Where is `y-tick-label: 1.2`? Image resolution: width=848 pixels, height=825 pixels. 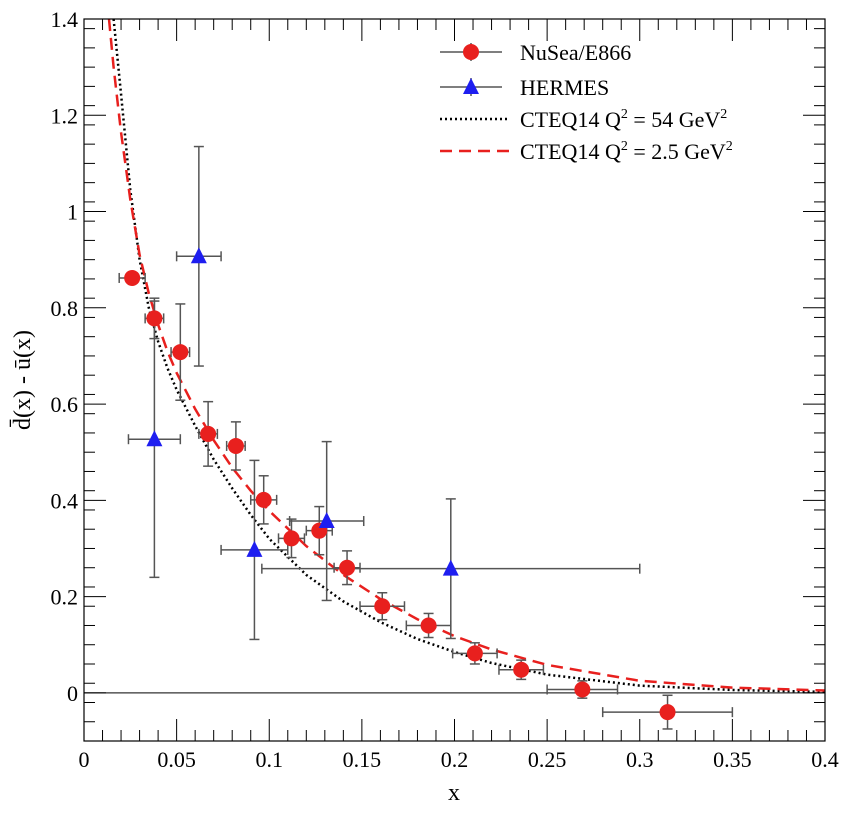
y-tick-label: 1.2 is located at coordinates (65, 115).